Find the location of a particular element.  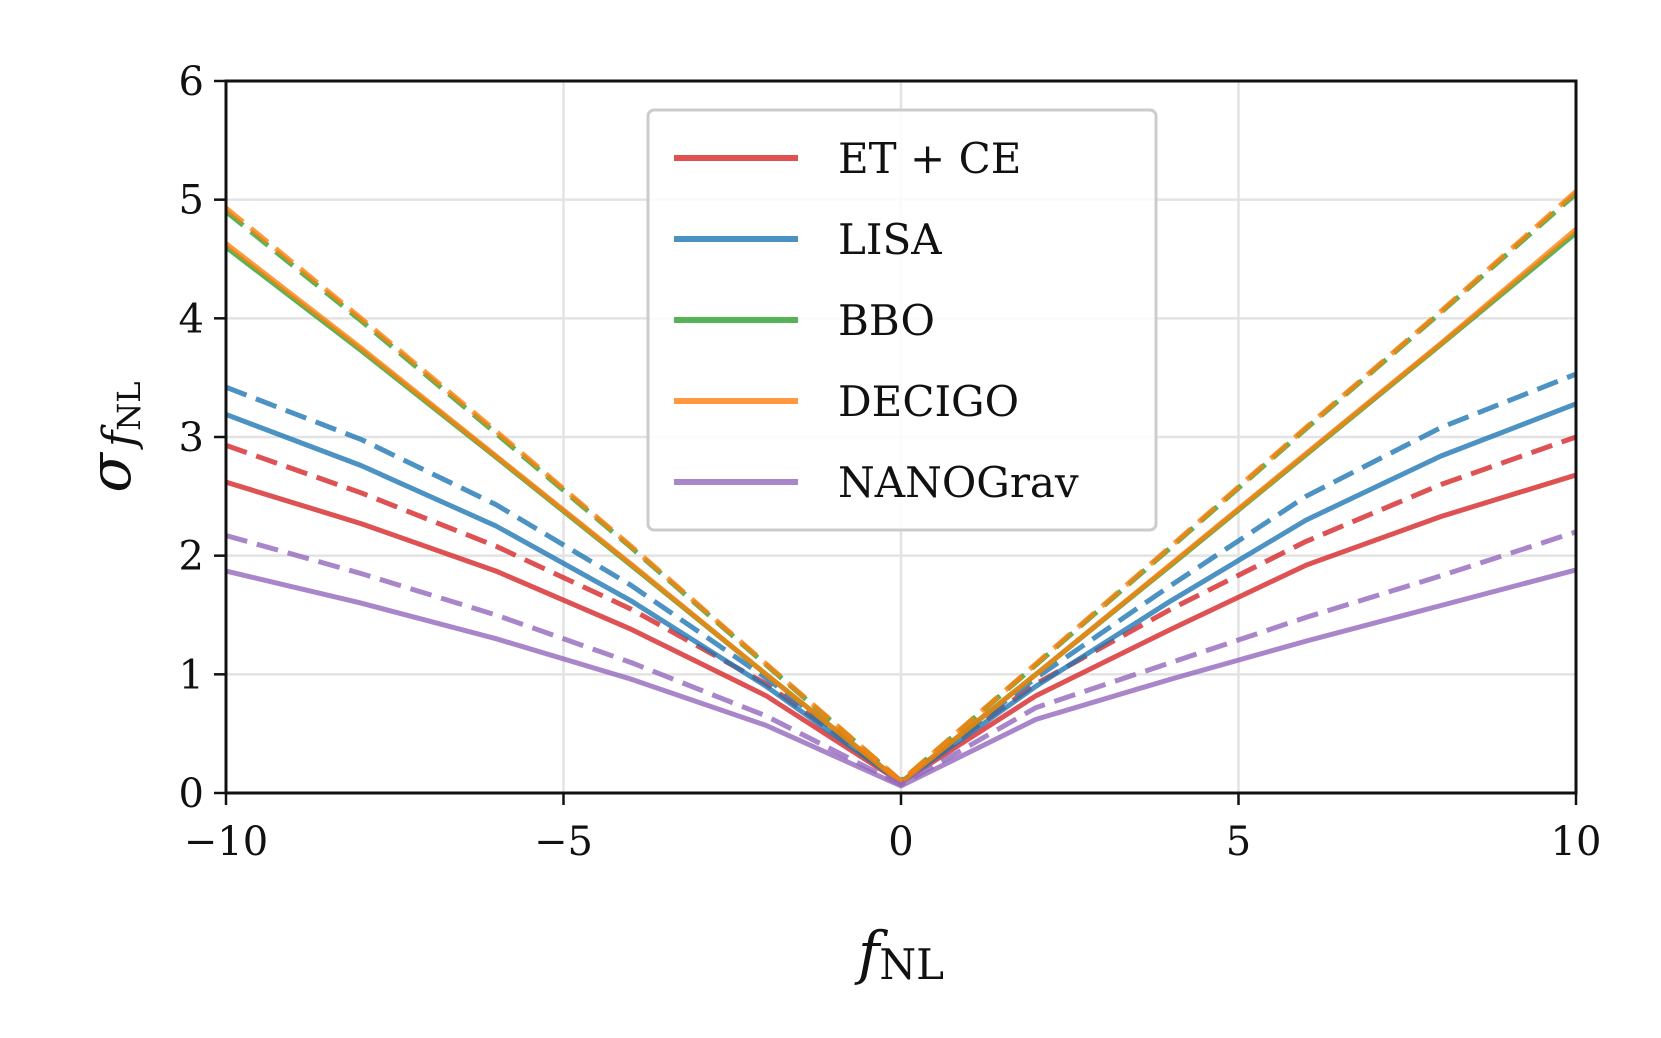

y-tick-label: 3 is located at coordinates (191, 438).